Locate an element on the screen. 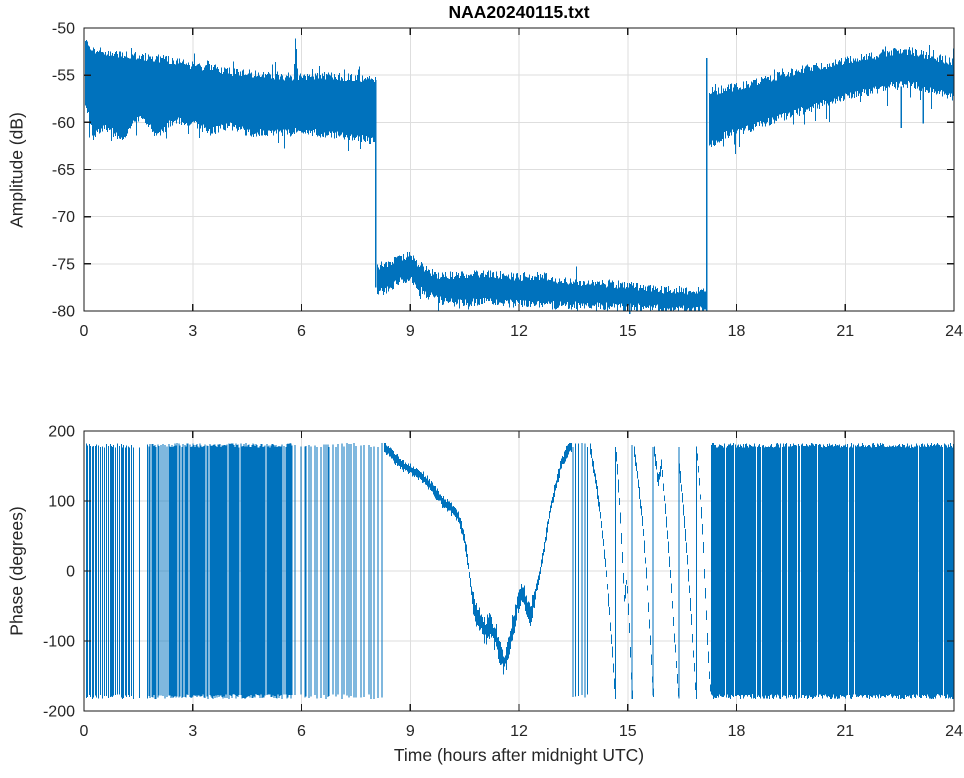 This screenshot has height=778, width=964. chart-title: NAA20240115.txt is located at coordinates (519, 12).